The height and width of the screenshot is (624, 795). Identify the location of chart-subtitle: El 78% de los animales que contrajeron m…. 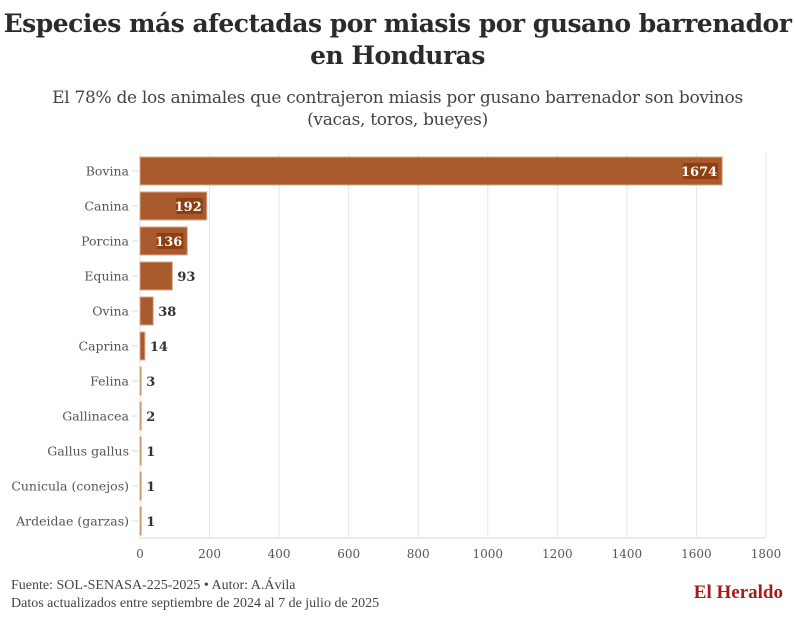
(397, 109).